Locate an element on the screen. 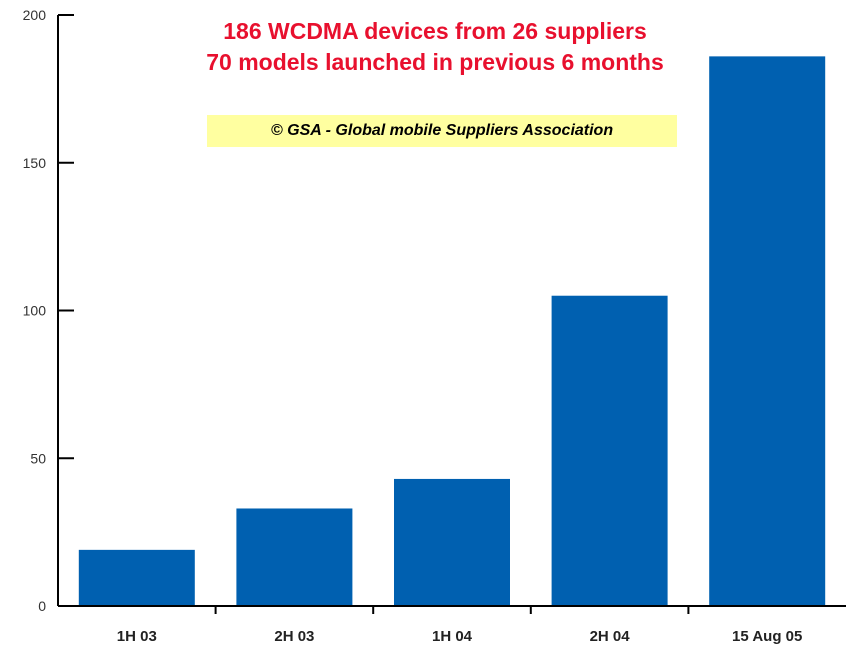  chart-title: 186 WCDMA devices from 26 suppliers is located at coordinates (435, 31).